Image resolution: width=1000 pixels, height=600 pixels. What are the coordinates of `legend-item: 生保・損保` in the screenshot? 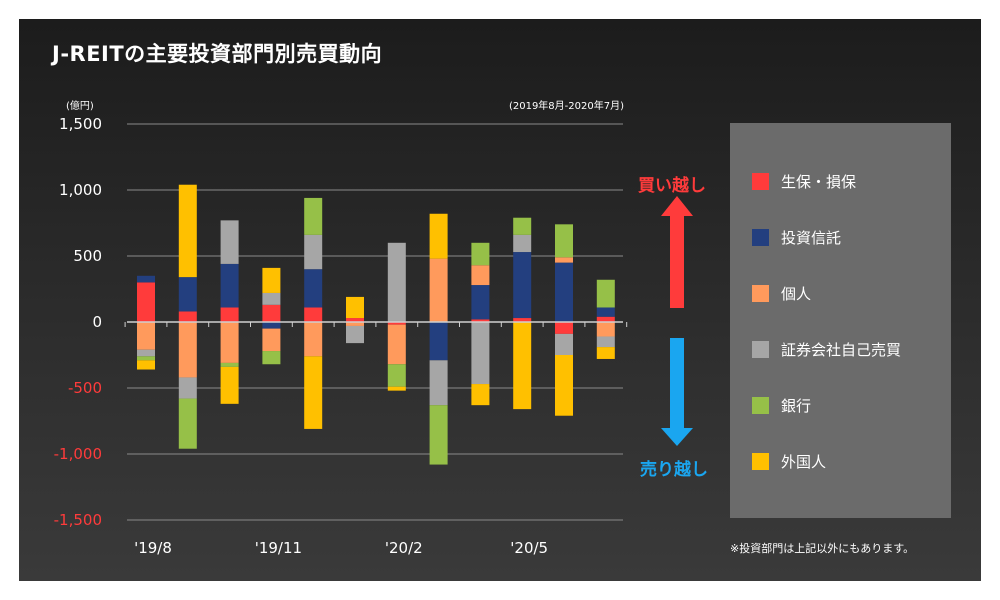 It's located at (804, 181).